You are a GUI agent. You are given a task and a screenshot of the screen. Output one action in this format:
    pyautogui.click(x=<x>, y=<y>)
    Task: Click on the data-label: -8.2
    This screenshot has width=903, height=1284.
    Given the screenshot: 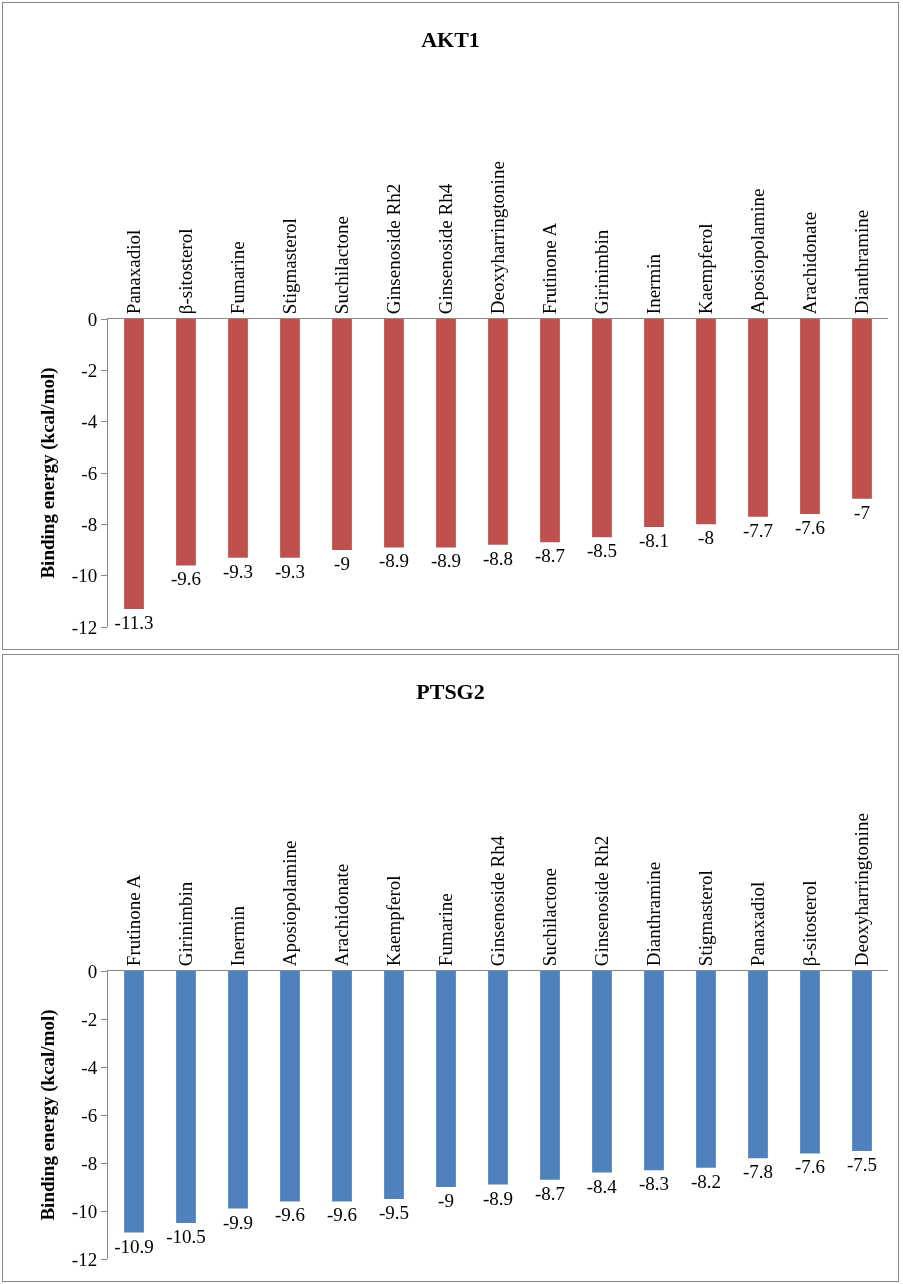 What is the action you would take?
    pyautogui.click(x=706, y=1181)
    